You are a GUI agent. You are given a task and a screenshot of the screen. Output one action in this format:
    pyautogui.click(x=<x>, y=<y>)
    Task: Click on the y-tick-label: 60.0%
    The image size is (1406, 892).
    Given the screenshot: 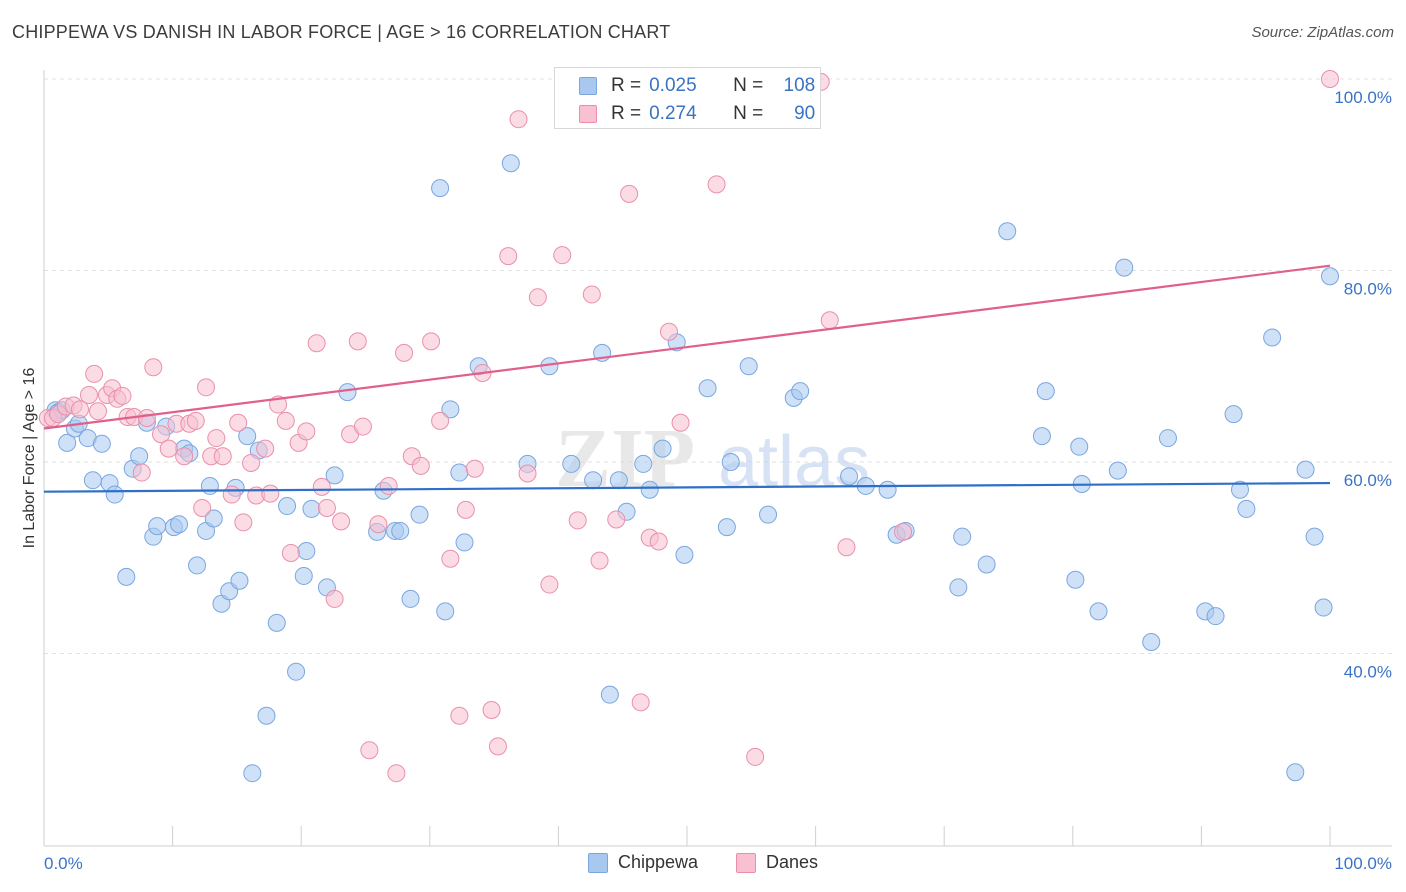 What is the action you would take?
    pyautogui.click(x=1368, y=480)
    